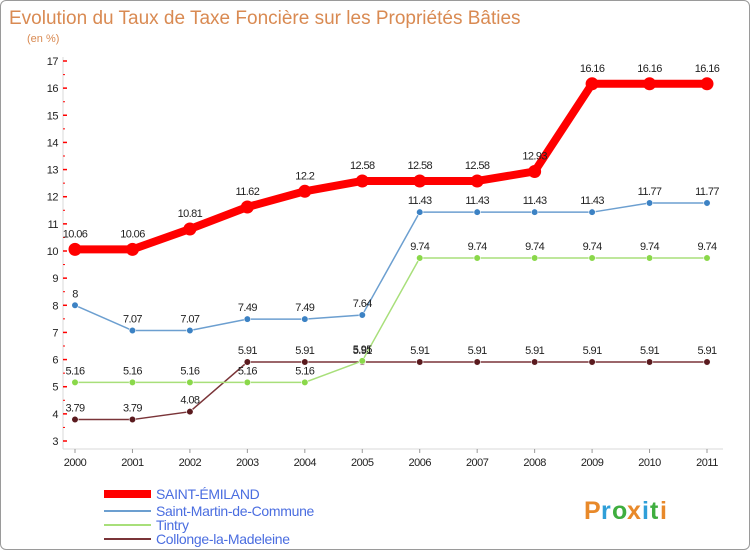  I want to click on y-tick-label: 8, so click(55, 306).